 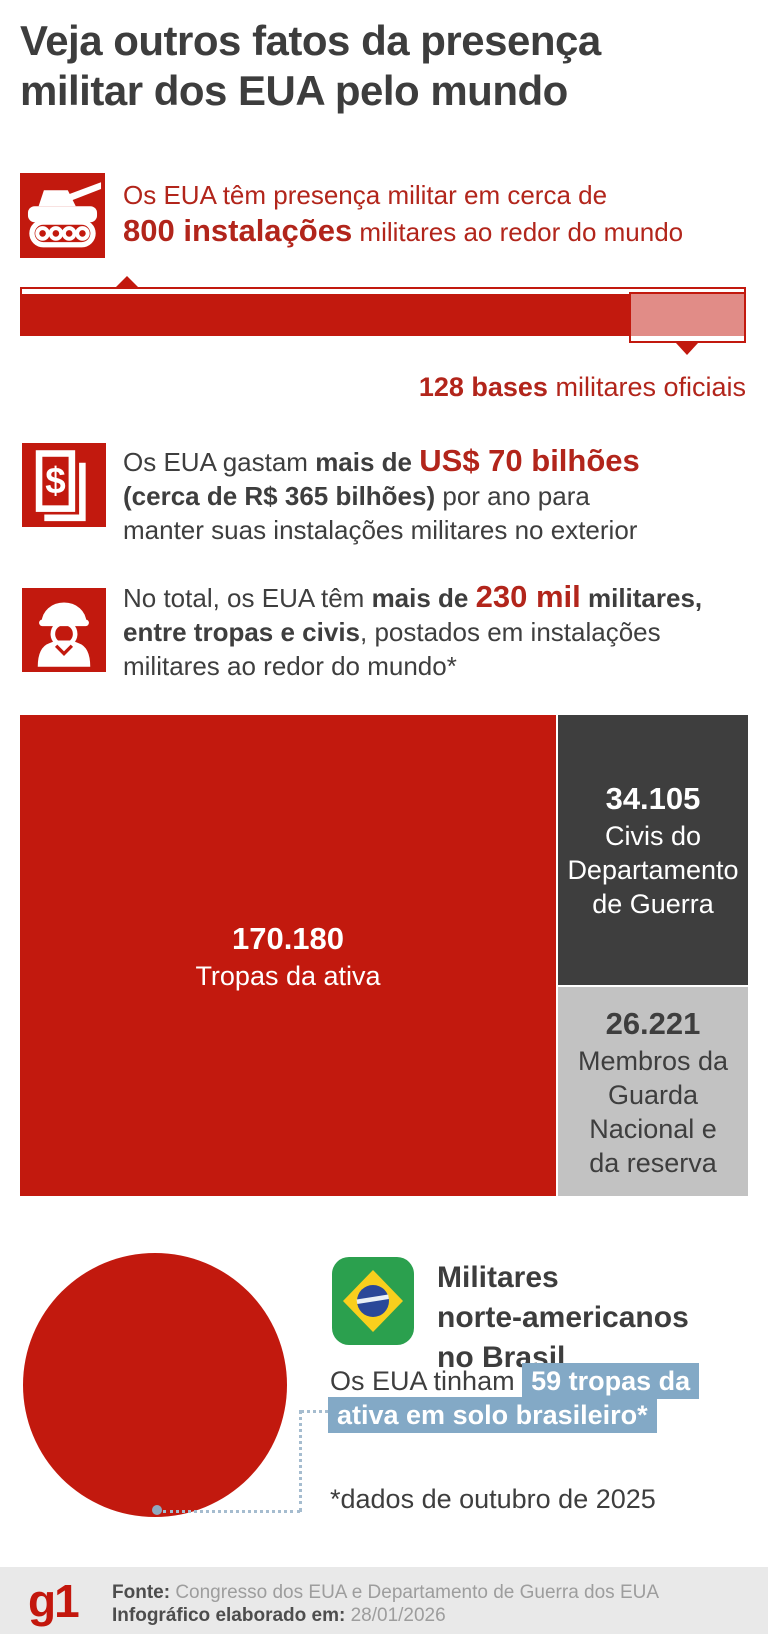 I want to click on spending-t1: Os EUA gastam, so click(x=219, y=462).